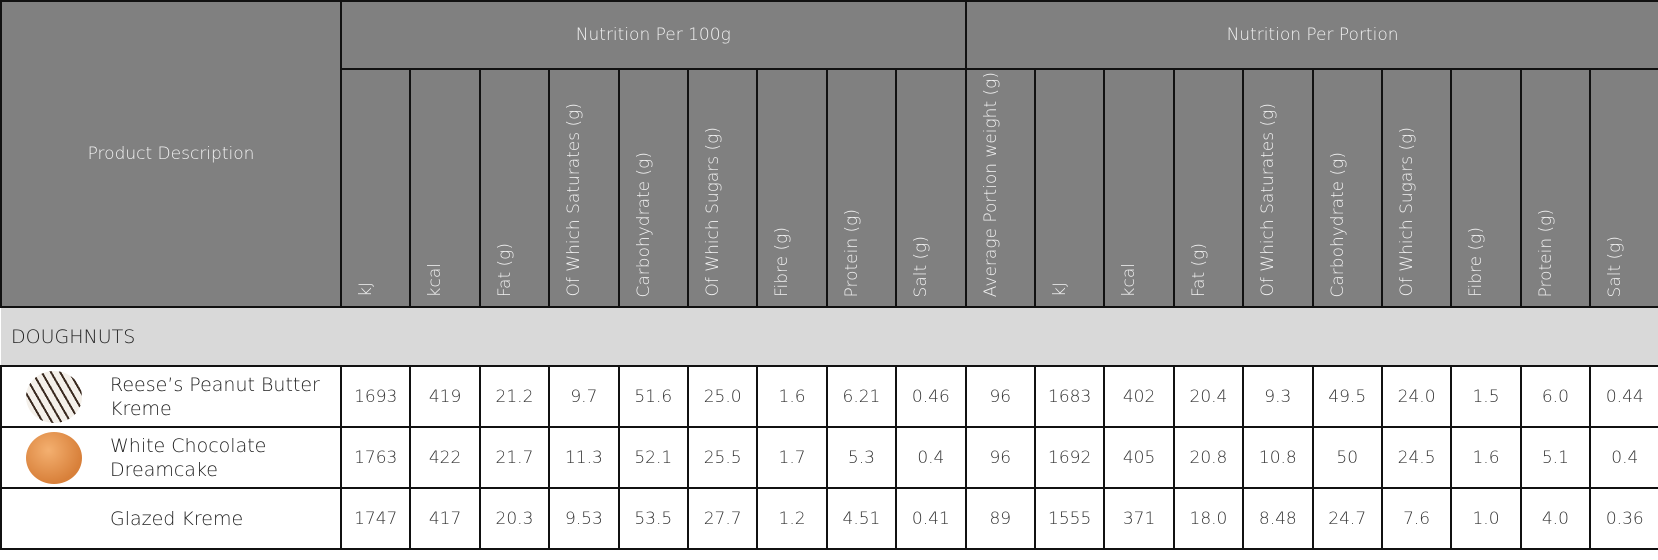  Describe the element at coordinates (375, 457) in the screenshot. I see `value-cell: 1763` at that location.